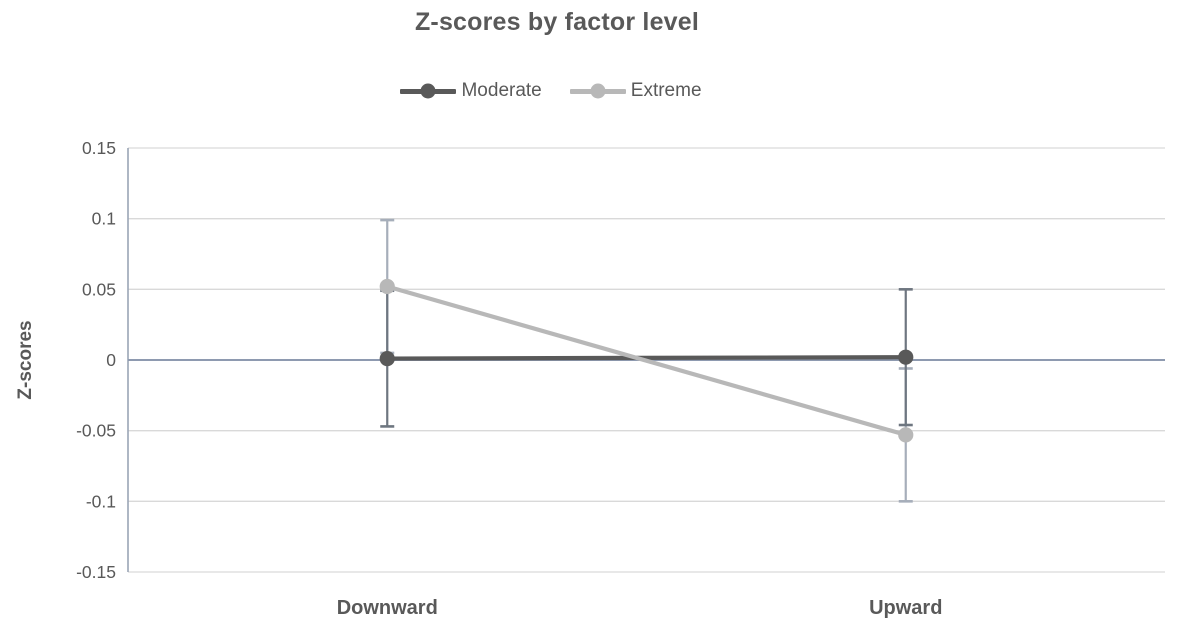 This screenshot has width=1200, height=643. I want to click on legend-item-moderate: Moderate, so click(471, 91).